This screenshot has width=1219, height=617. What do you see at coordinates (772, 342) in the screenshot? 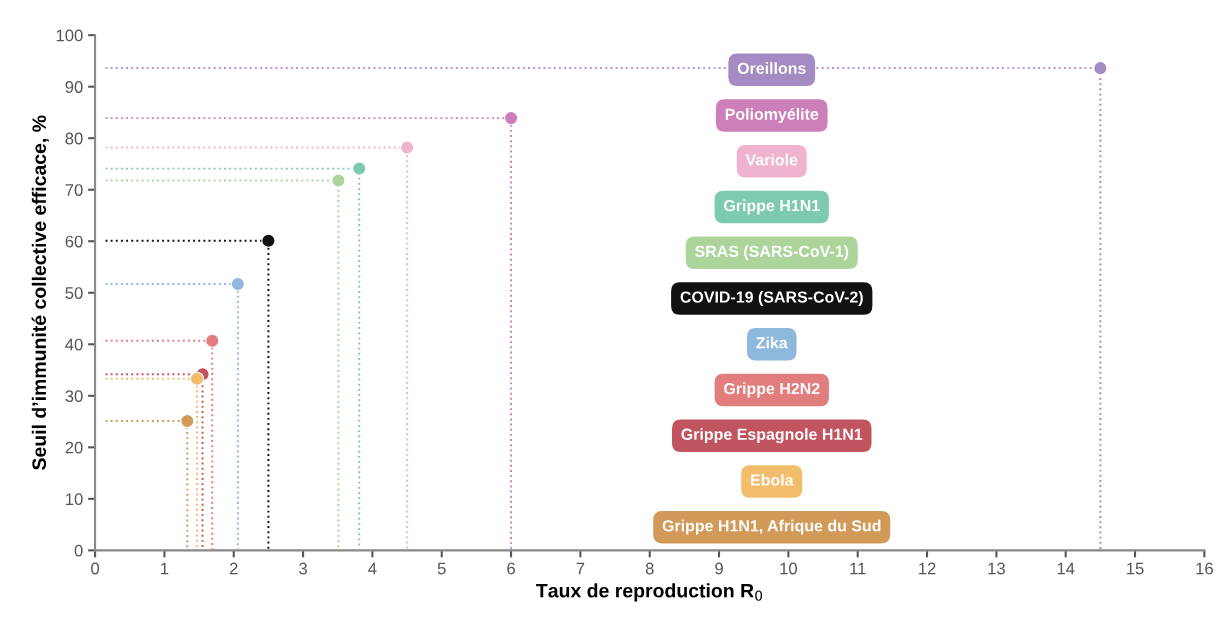
I see `text: Zika` at bounding box center [772, 342].